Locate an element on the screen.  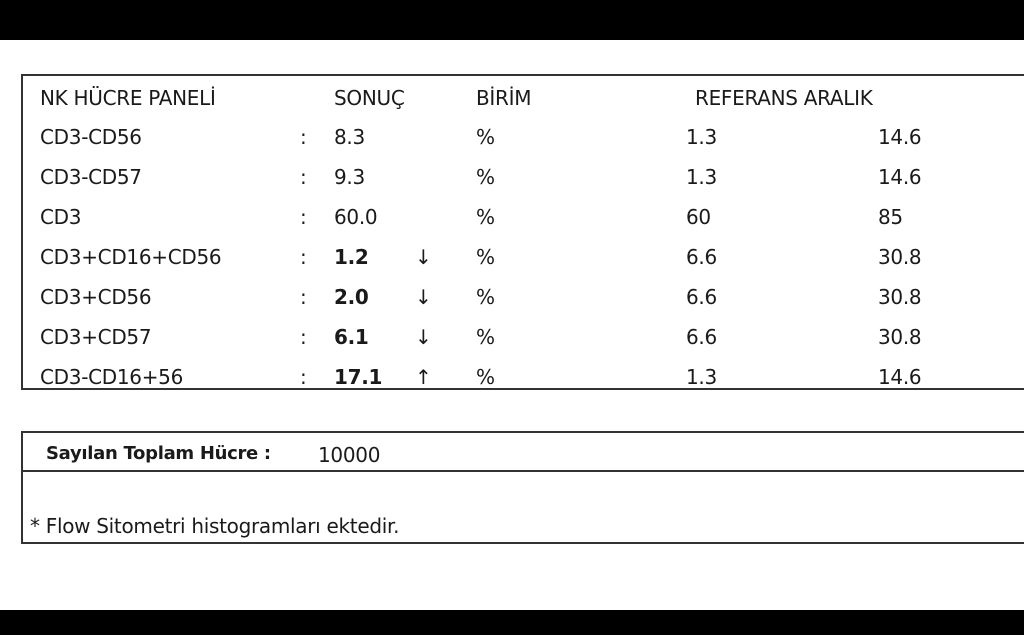
row-name: CD3 is located at coordinates (61, 217).